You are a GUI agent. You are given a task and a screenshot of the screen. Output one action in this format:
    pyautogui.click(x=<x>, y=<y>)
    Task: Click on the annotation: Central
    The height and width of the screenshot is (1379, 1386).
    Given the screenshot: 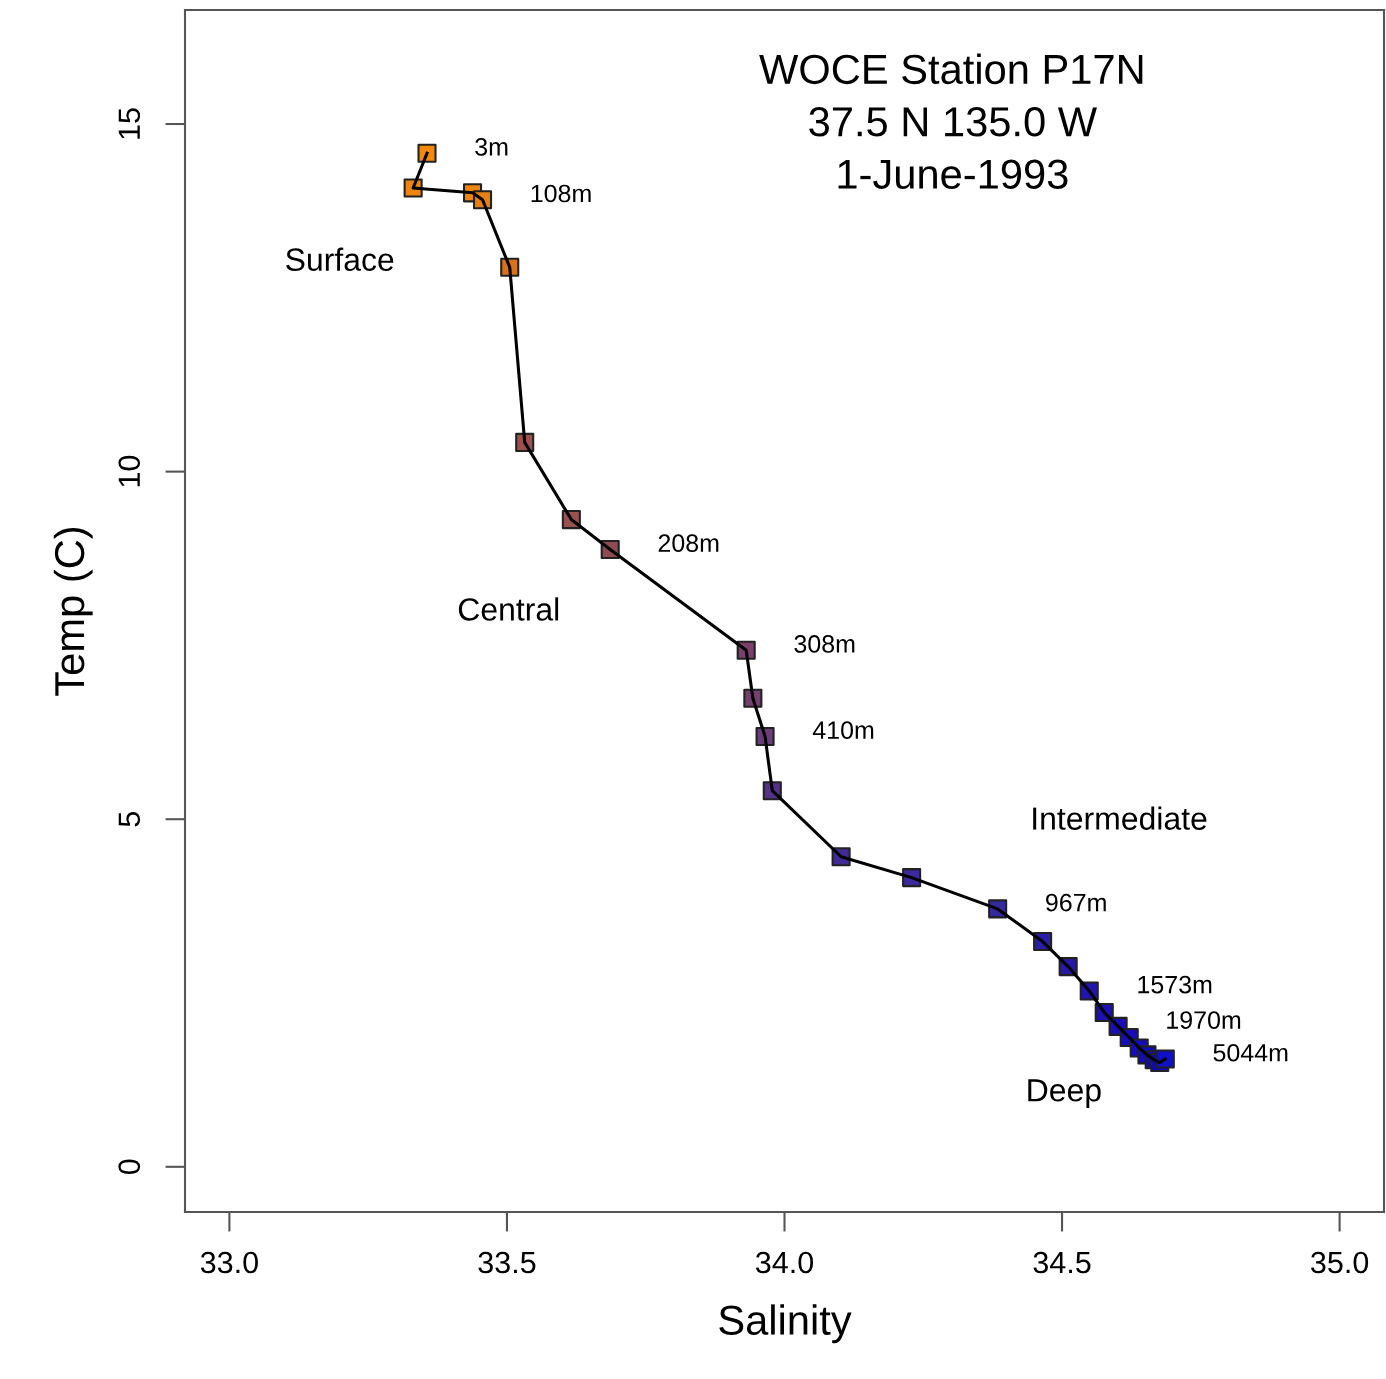 What is the action you would take?
    pyautogui.click(x=508, y=609)
    